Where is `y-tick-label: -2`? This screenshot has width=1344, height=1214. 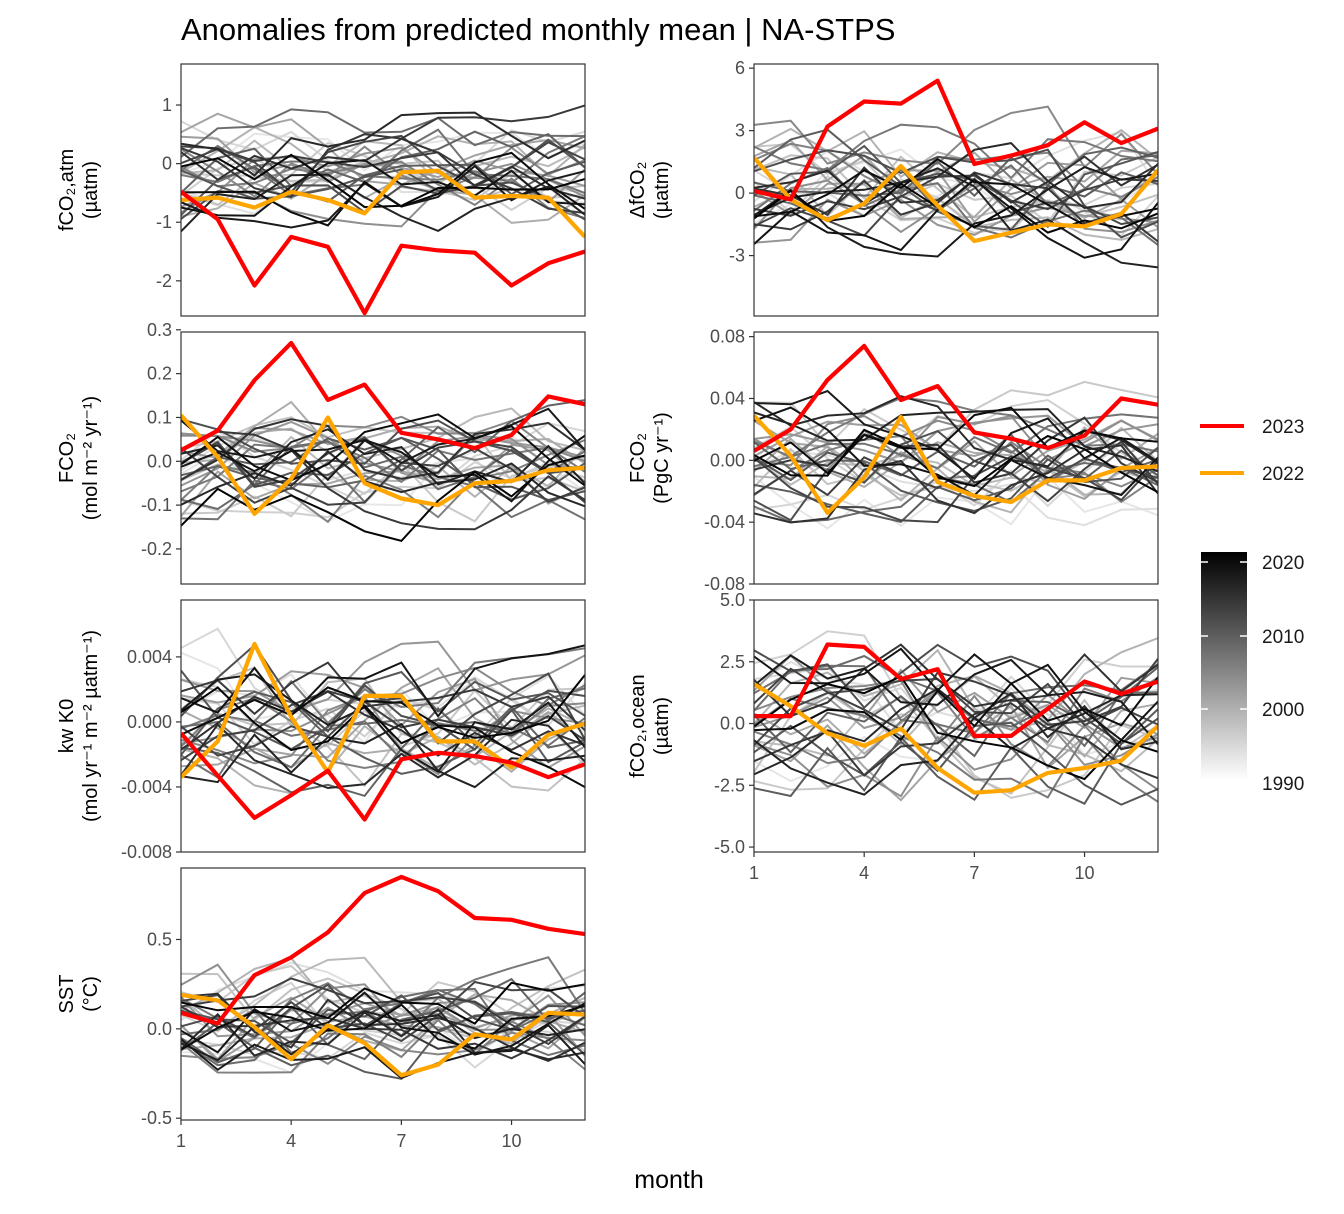
y-tick-label: -2 is located at coordinates (164, 281).